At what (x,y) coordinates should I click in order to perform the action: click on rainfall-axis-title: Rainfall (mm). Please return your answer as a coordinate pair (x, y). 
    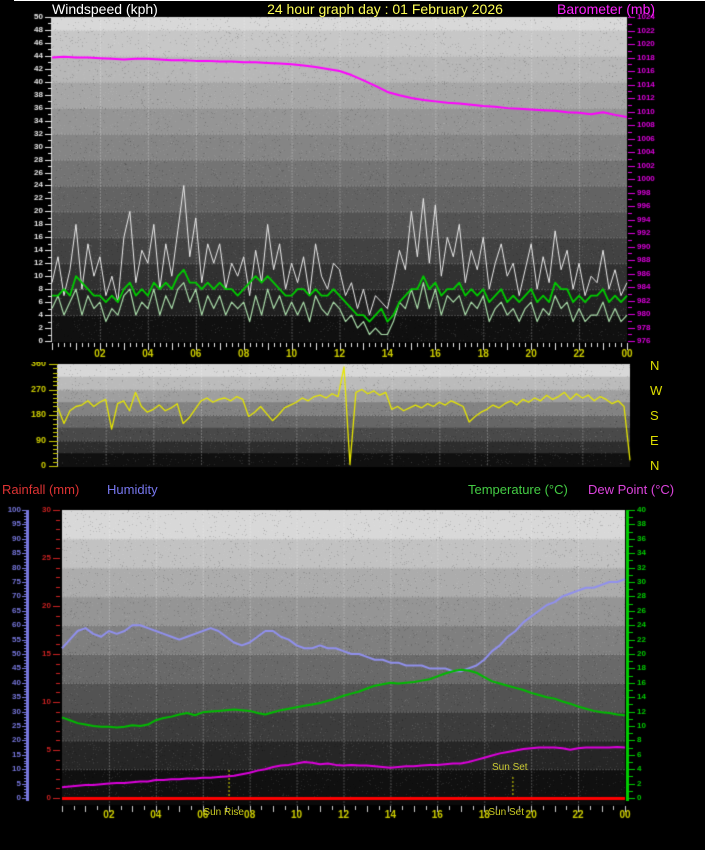
    Looking at the image, I should click on (41, 489).